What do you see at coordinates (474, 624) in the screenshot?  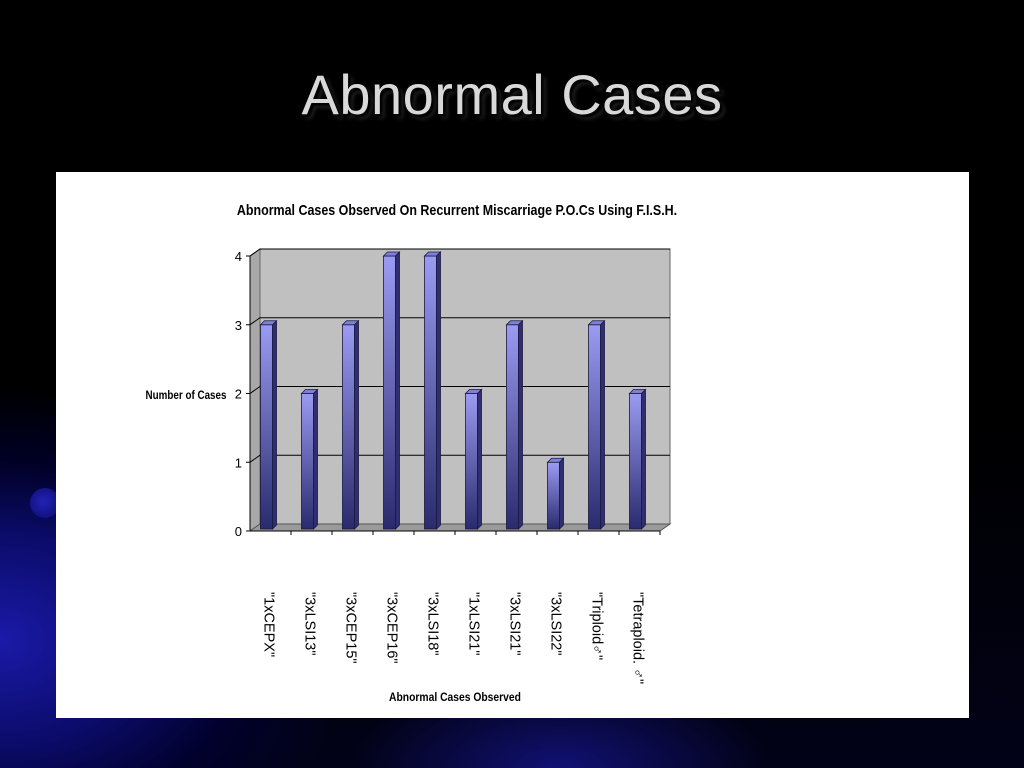 I see `x-tick-label: "1xLSI21"` at bounding box center [474, 624].